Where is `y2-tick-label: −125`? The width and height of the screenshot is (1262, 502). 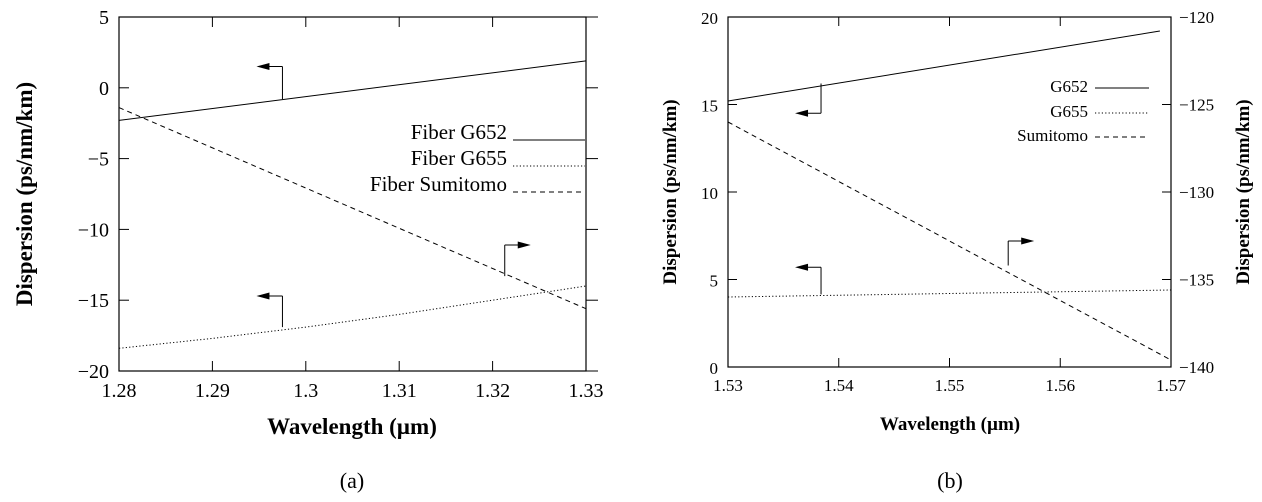
y2-tick-label: −125 is located at coordinates (1196, 105).